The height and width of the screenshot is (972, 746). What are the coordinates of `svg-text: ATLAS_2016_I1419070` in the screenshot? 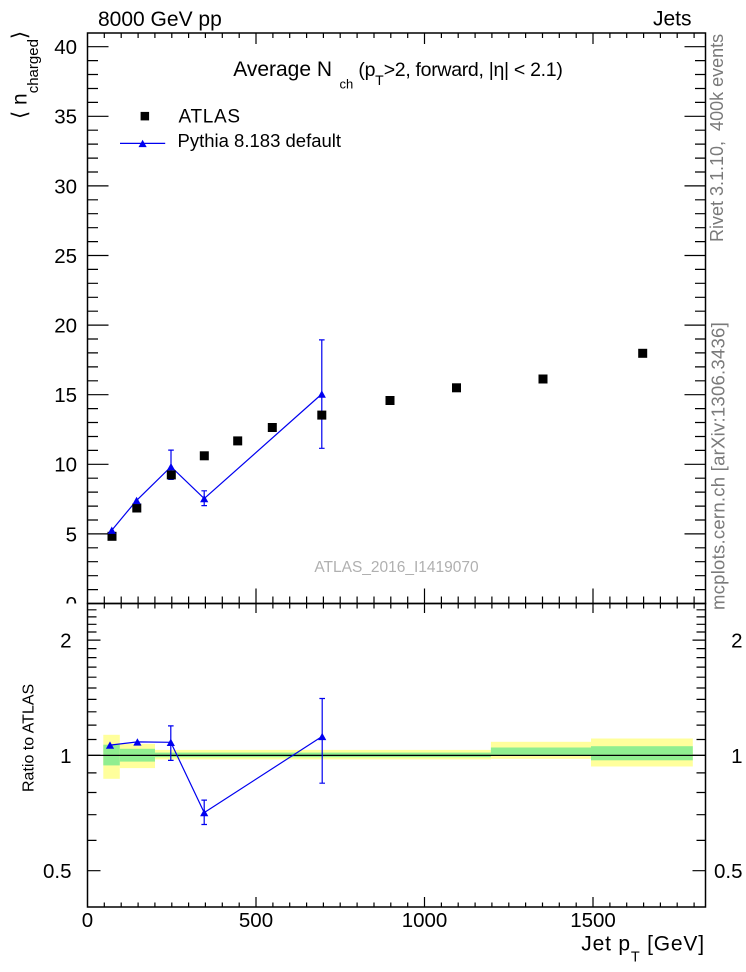 It's located at (396, 567).